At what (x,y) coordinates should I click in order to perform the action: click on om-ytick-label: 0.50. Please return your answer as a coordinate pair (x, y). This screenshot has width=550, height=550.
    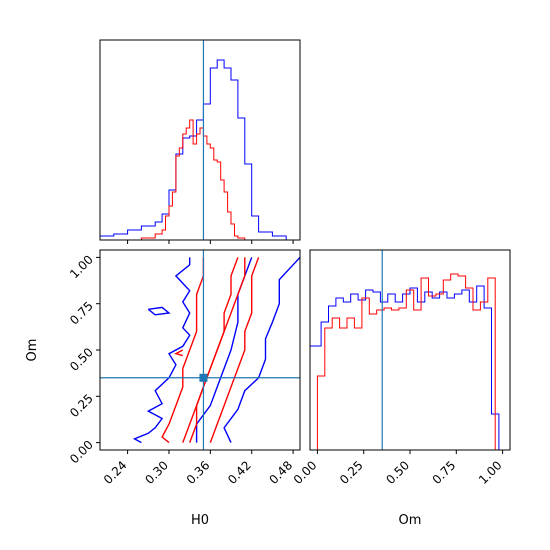
    Looking at the image, I should click on (81, 359).